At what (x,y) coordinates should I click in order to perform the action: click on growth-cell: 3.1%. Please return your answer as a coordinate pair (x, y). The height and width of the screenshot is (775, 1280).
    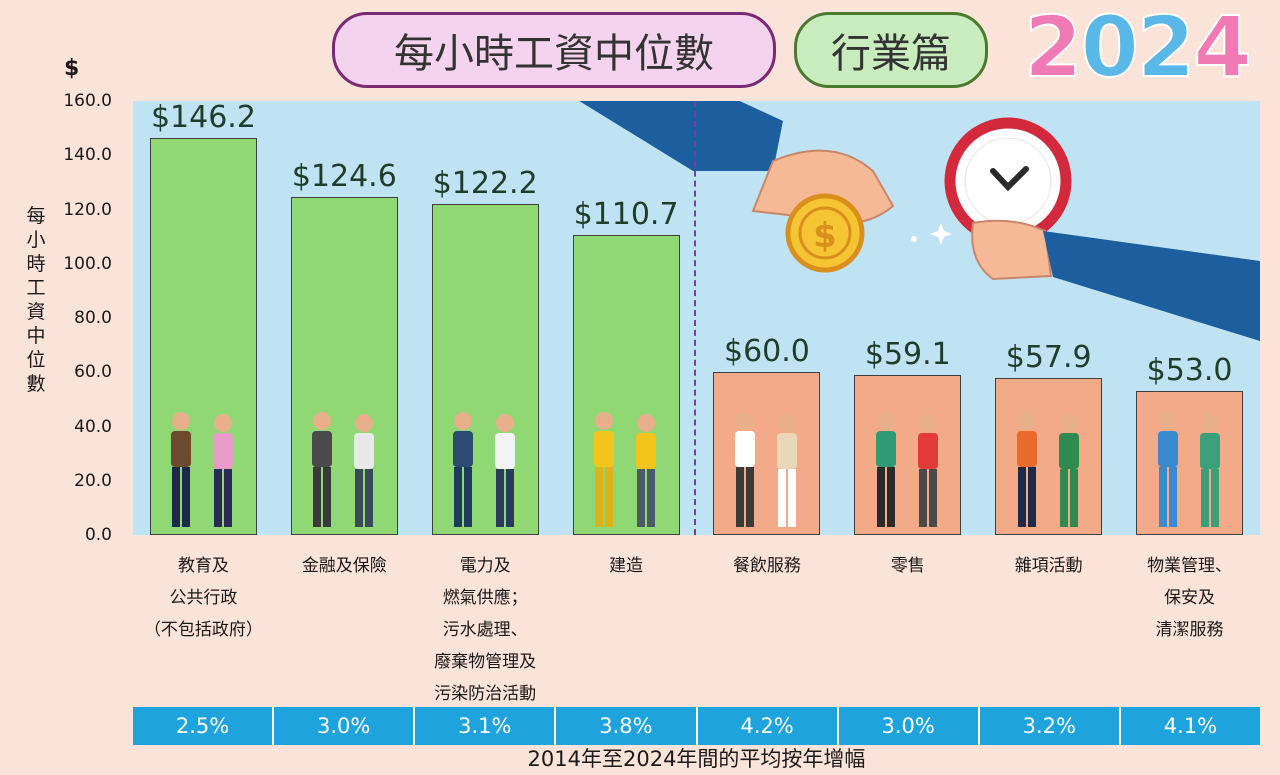
    Looking at the image, I should click on (486, 726).